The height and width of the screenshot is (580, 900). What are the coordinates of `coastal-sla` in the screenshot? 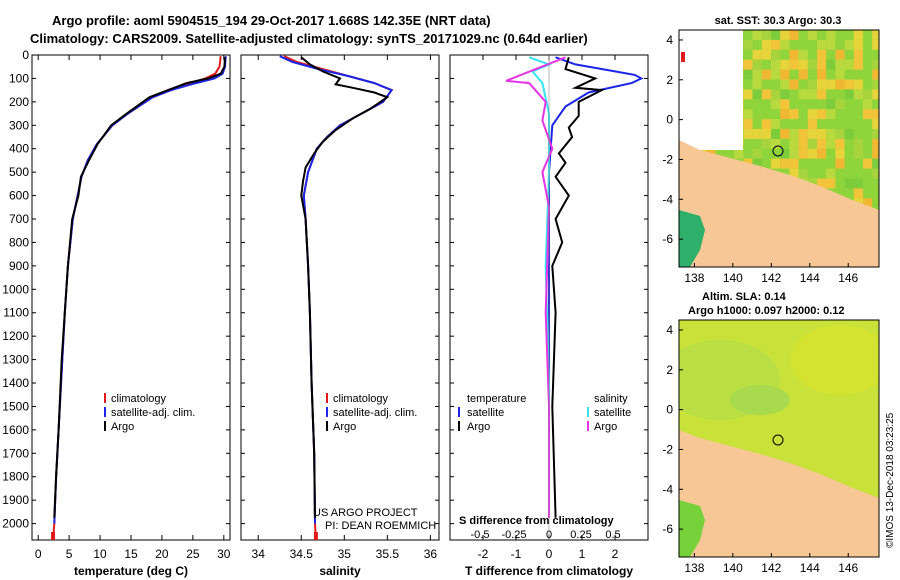 It's located at (692, 528).